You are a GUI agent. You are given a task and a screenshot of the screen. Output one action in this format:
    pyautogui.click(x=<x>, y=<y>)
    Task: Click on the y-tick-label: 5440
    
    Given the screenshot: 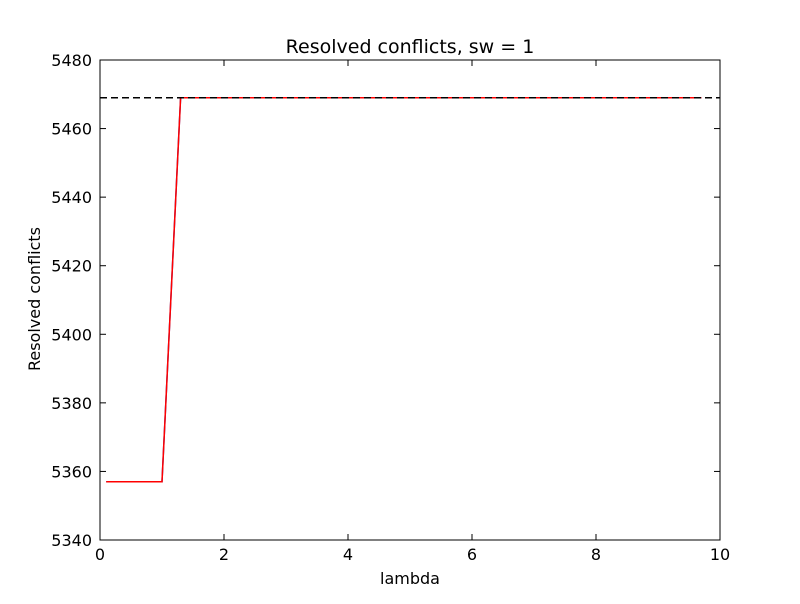 What is the action you would take?
    pyautogui.click(x=71, y=197)
    